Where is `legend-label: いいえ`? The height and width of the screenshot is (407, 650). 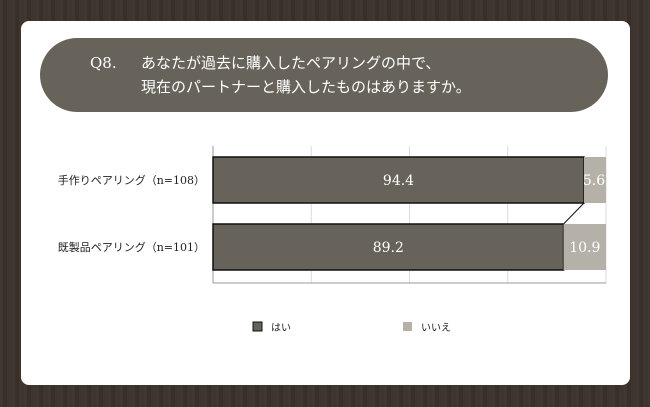
legend-label: いいえ is located at coordinates (436, 328).